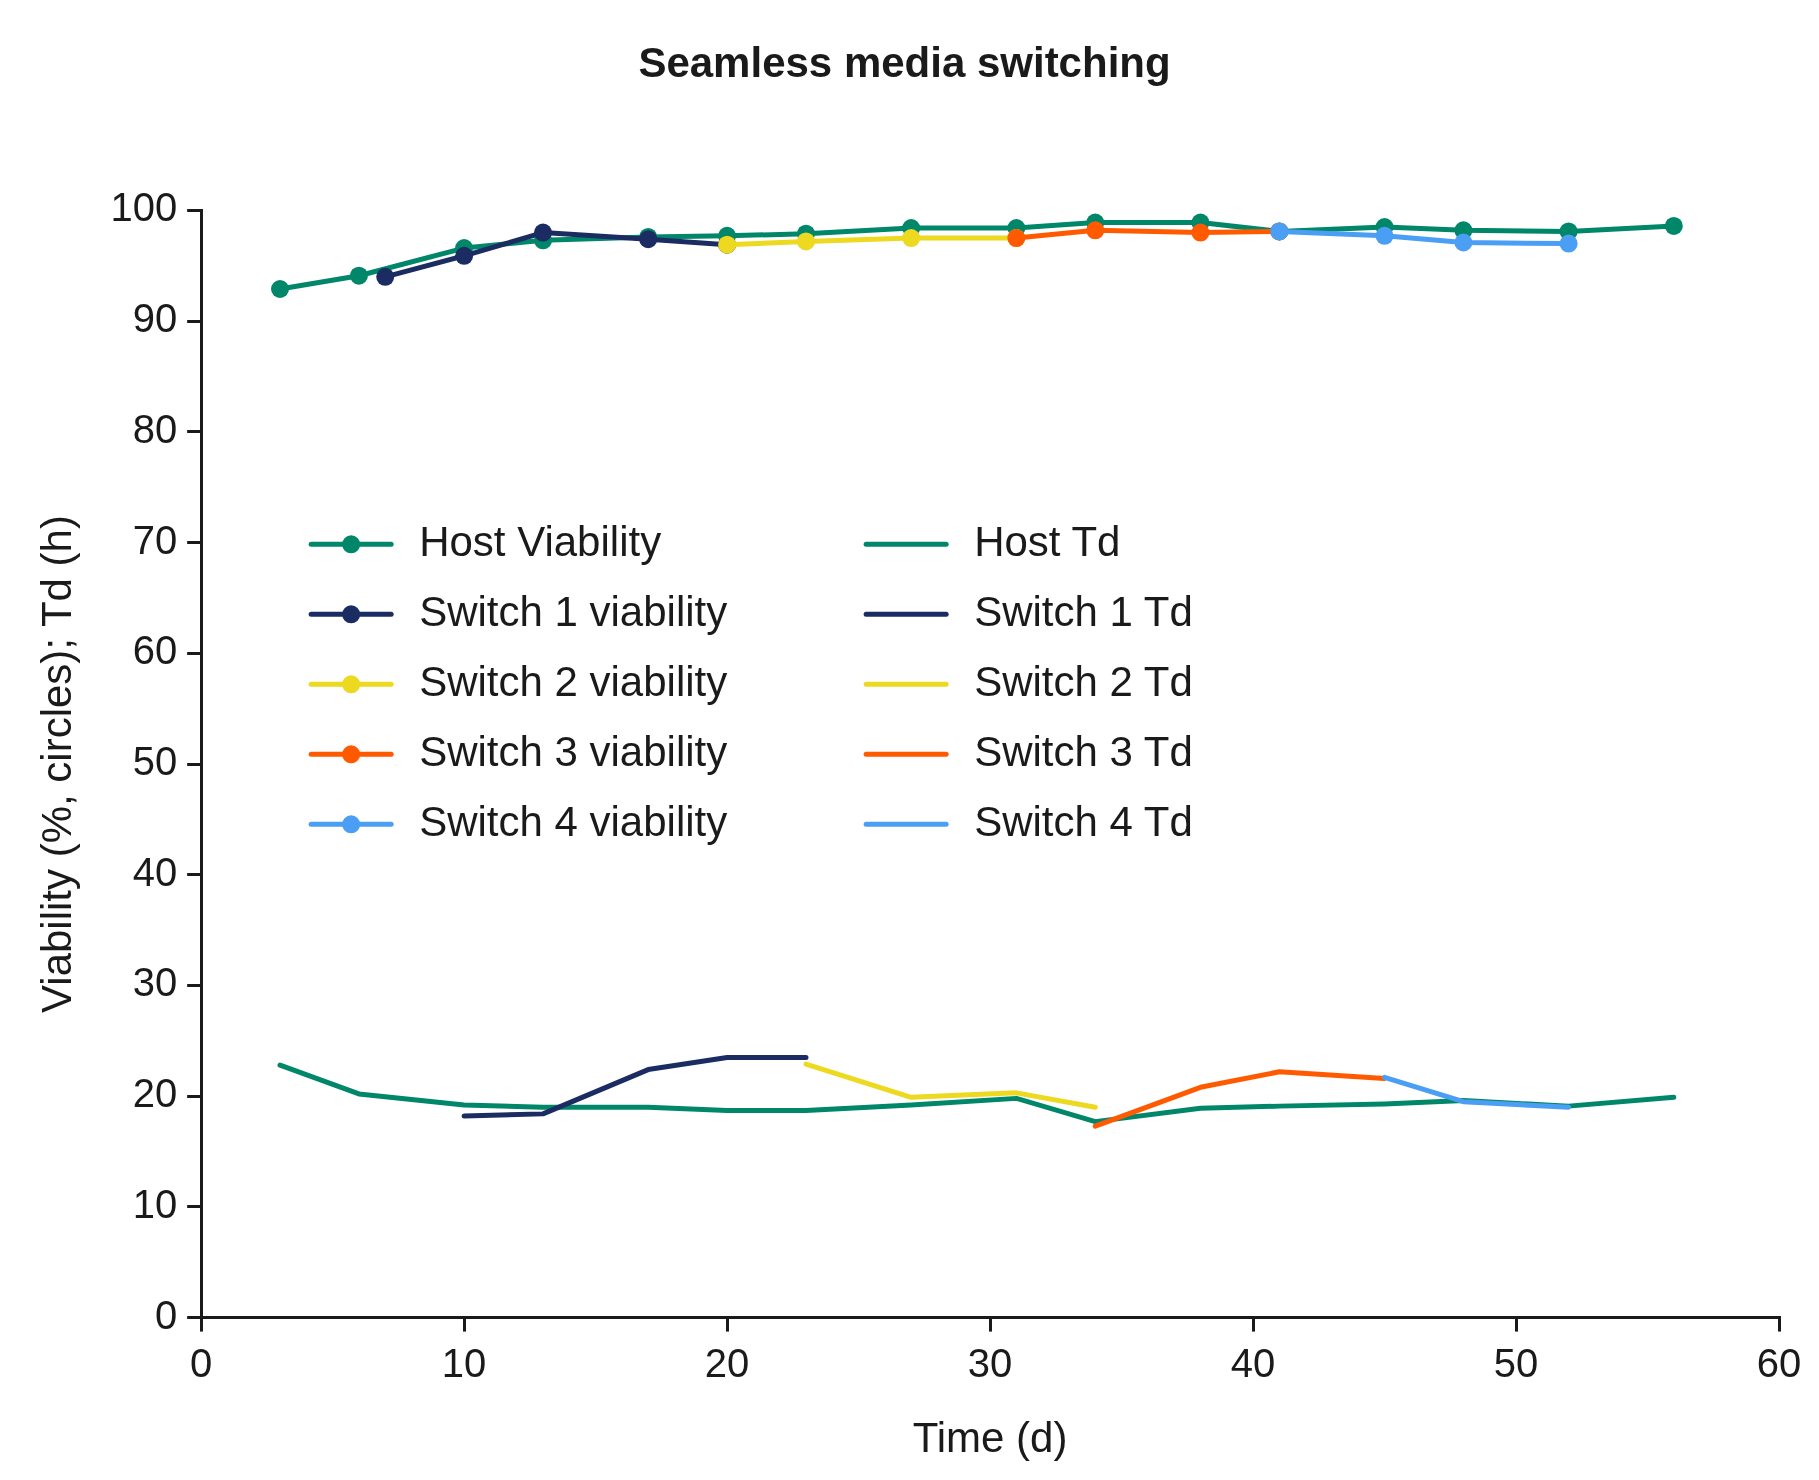  Describe the element at coordinates (727, 1362) in the screenshot. I see `x-tick-label: 20` at that location.